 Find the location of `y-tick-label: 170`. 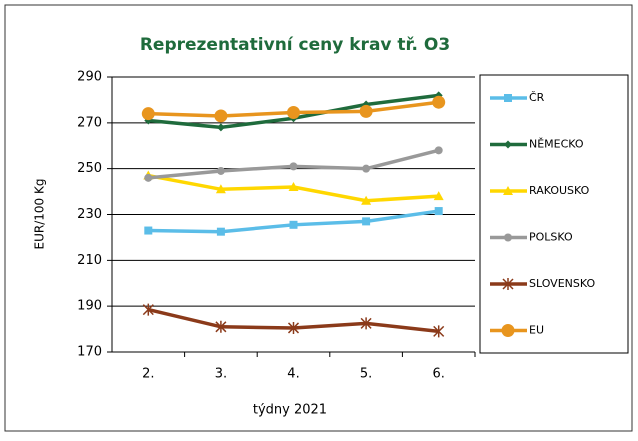

y-tick-label: 170 is located at coordinates (89, 352).